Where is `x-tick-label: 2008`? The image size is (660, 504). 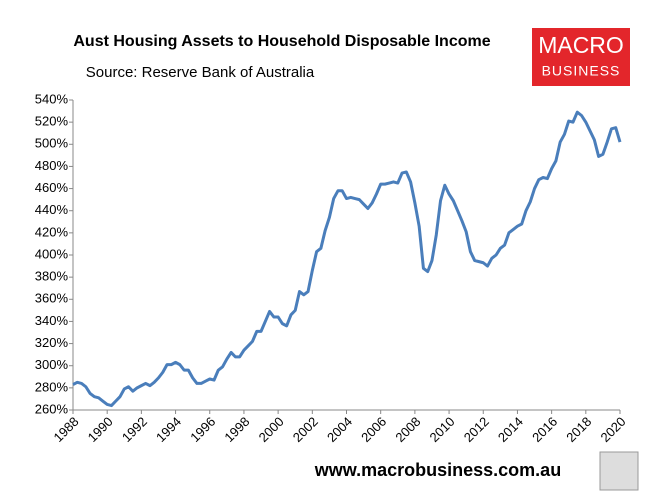 x-tick-label: 2008 is located at coordinates (407, 429).